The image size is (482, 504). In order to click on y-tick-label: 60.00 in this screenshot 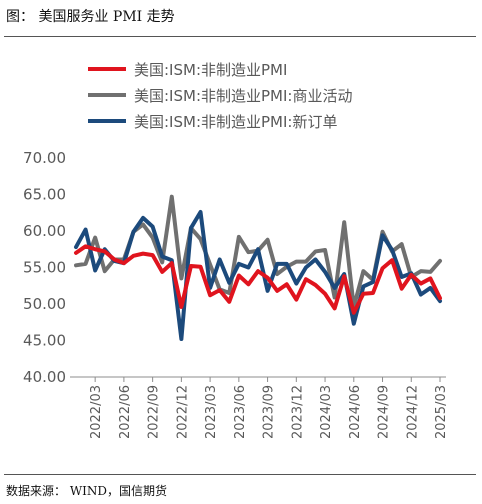, I will do `click(44, 231)`.